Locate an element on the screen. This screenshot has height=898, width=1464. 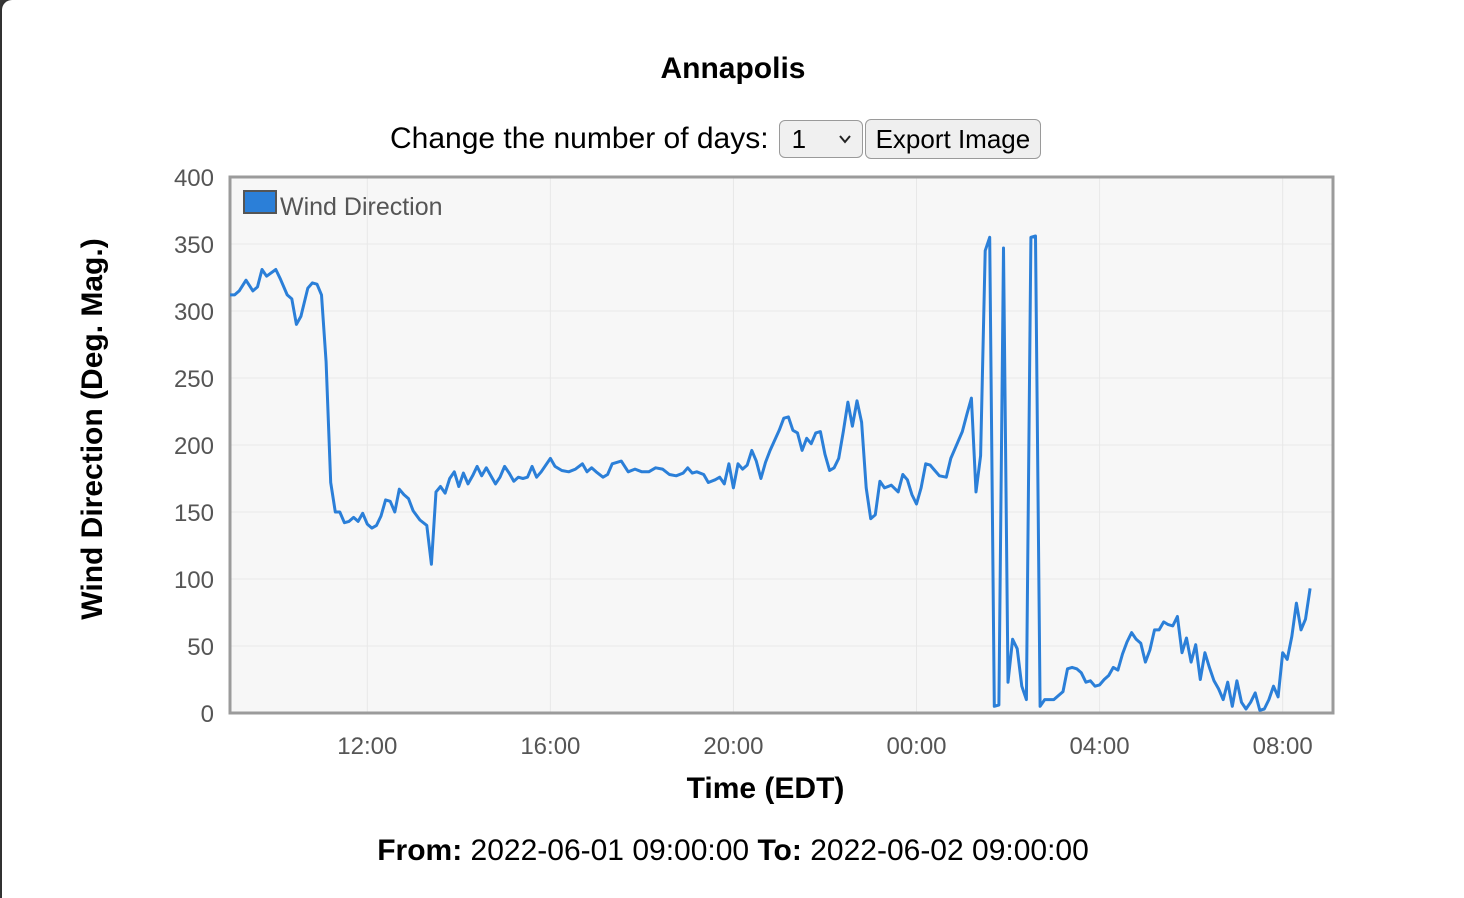
y-tick-label: 250 is located at coordinates (194, 379).